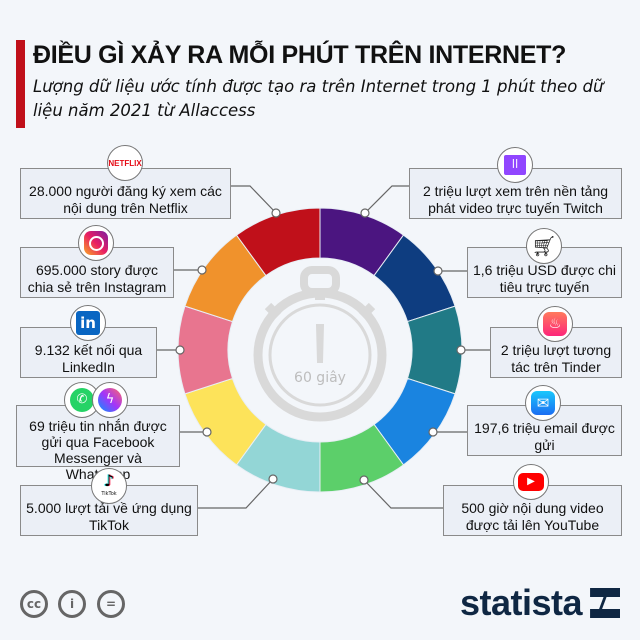  What do you see at coordinates (521, 602) in the screenshot?
I see `statista-logo-text: statista` at bounding box center [521, 602].